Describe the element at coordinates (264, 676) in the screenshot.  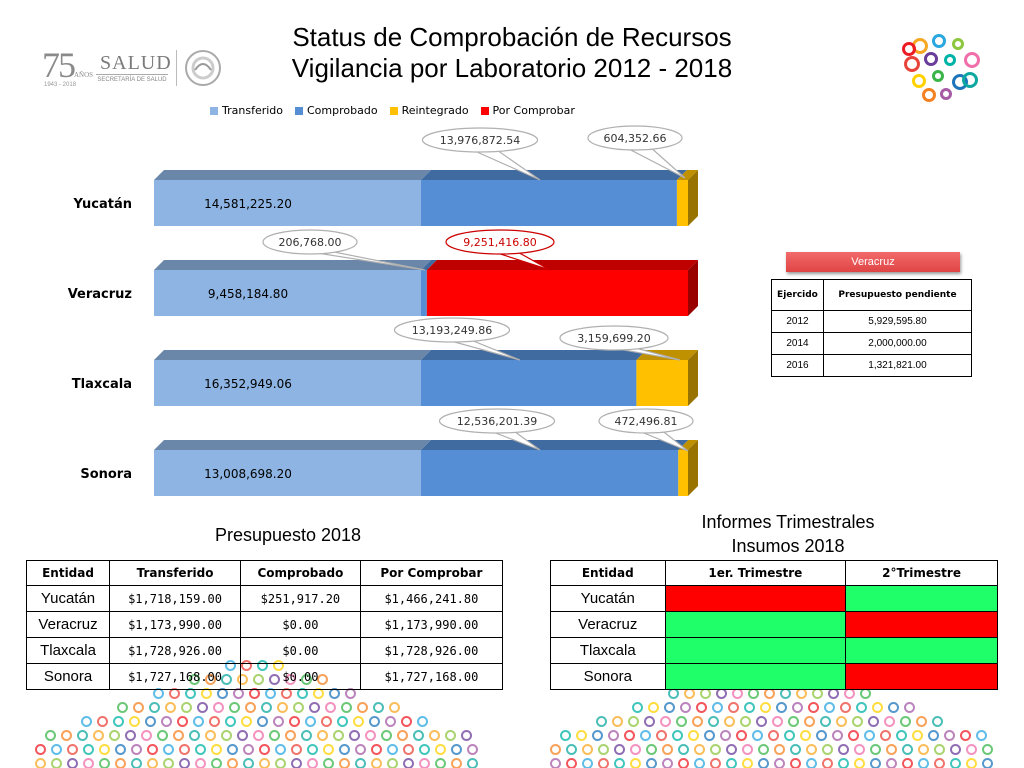
I see `table-row: Sonora $1,727,168.00 $0.00 $1,727,168.00` at that location.